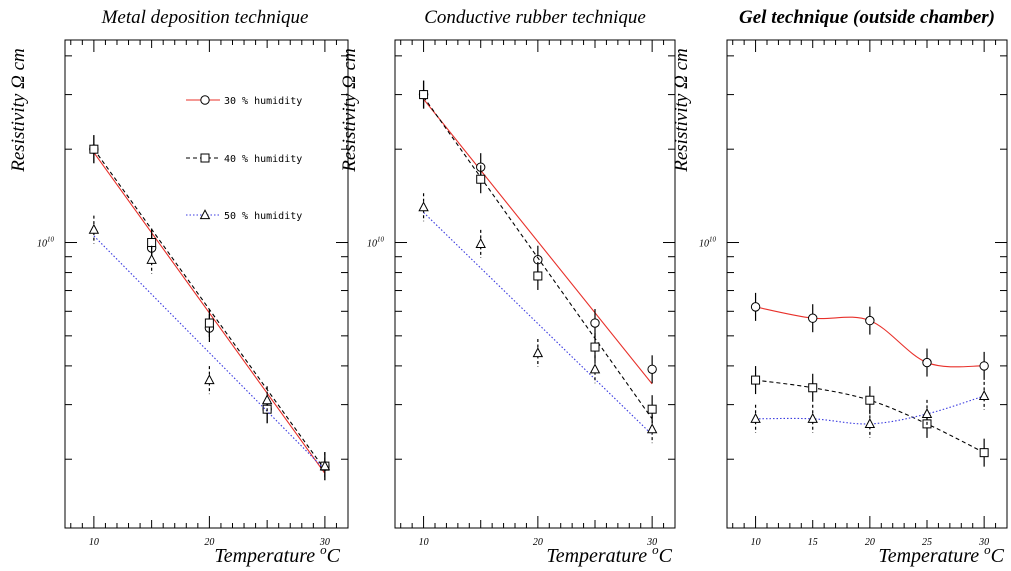 The image size is (1011, 571). What do you see at coordinates (535, 17) in the screenshot?
I see `chart-title: Conductive rubber technique` at bounding box center [535, 17].